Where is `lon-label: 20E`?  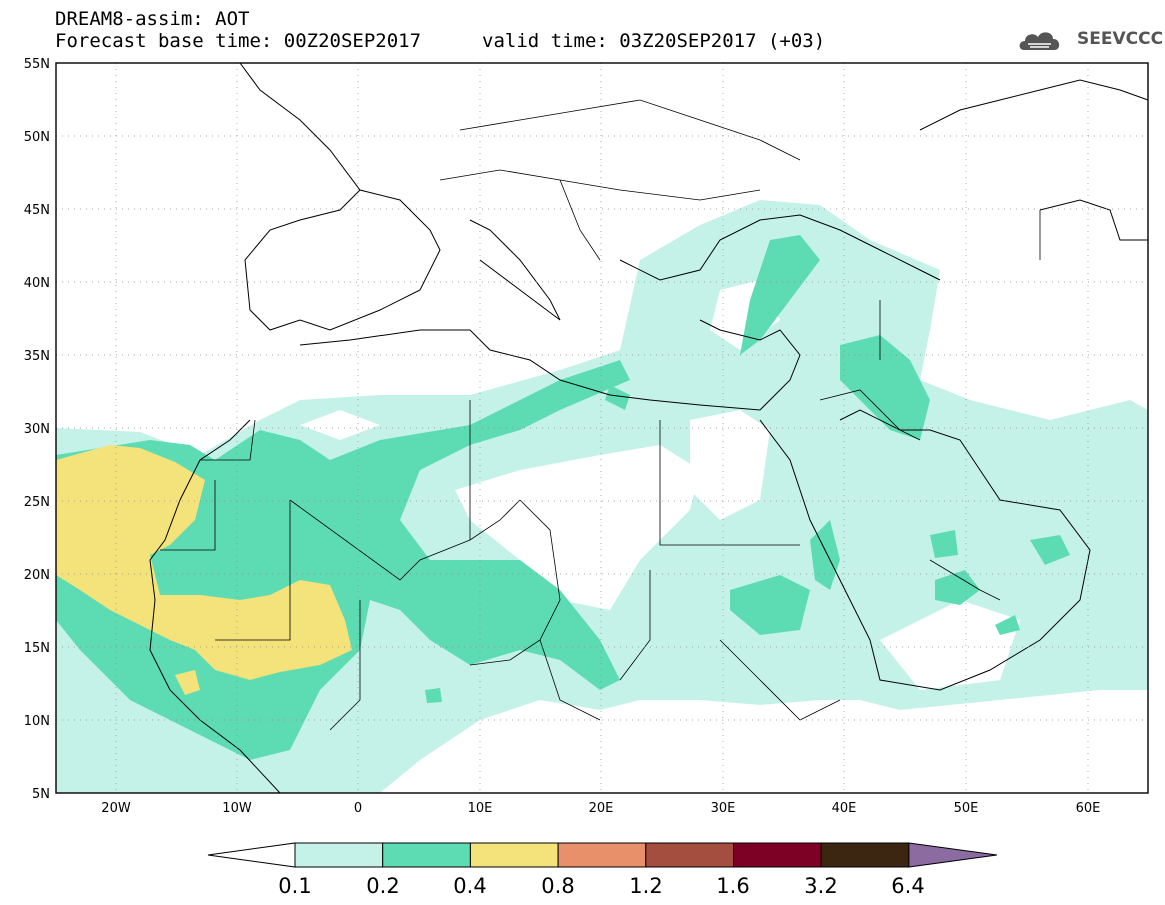 lon-label: 20E is located at coordinates (601, 808).